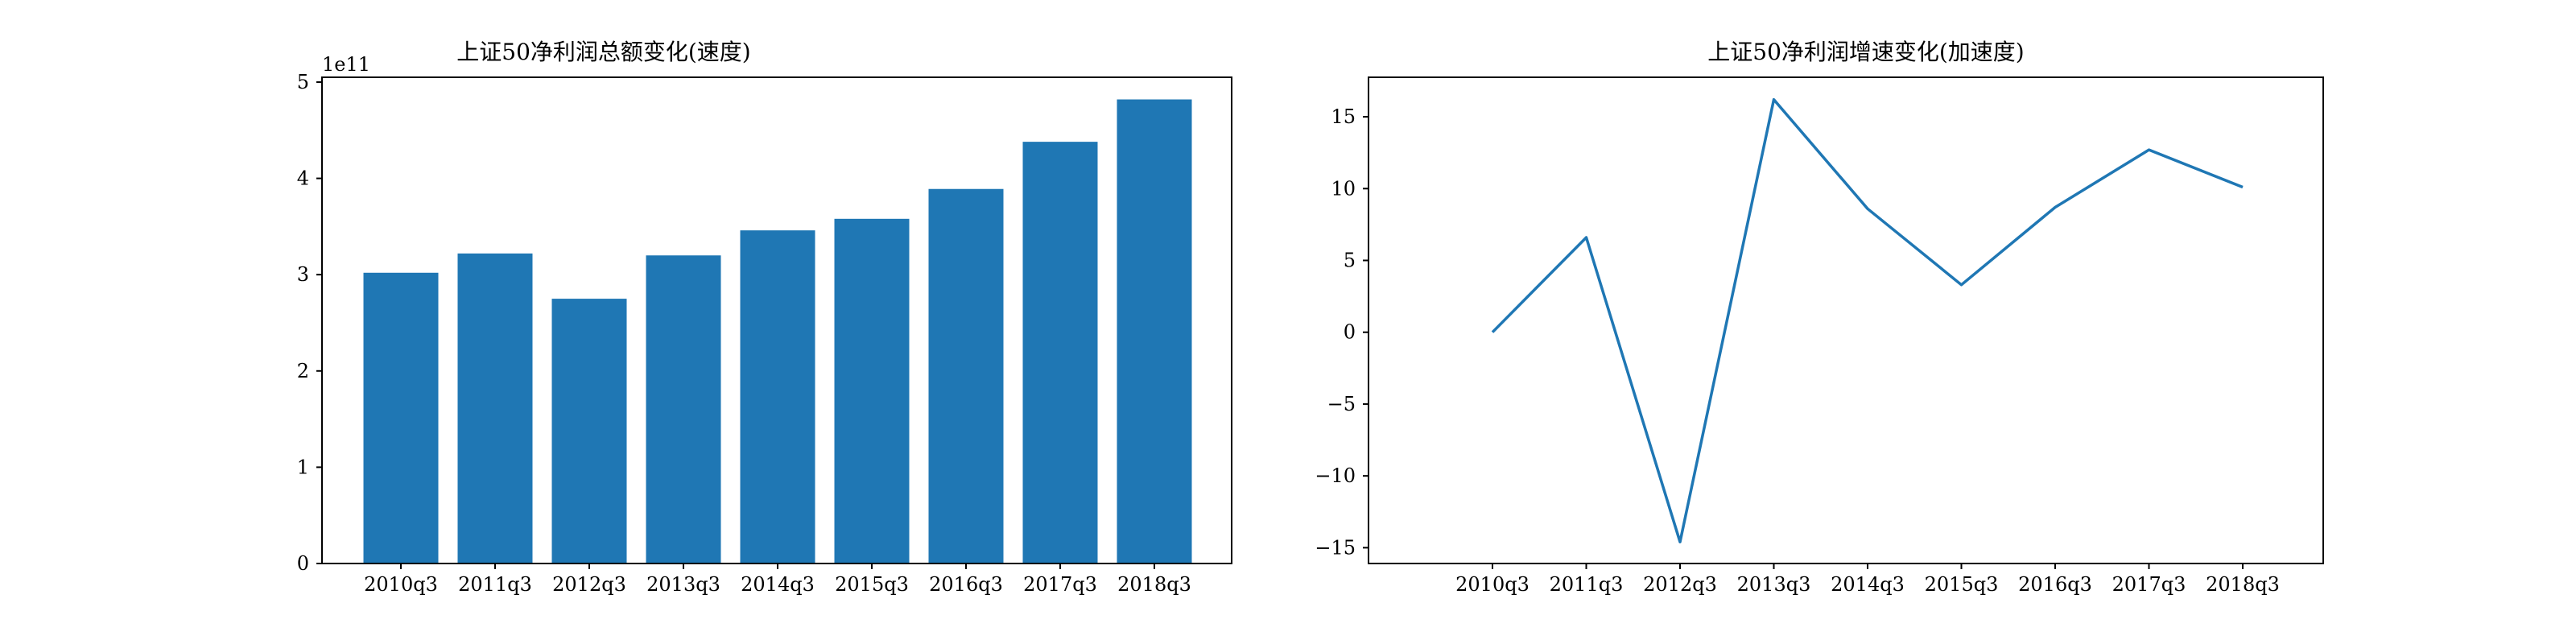  I want to click on y-tick-label: −15, so click(1335, 547).